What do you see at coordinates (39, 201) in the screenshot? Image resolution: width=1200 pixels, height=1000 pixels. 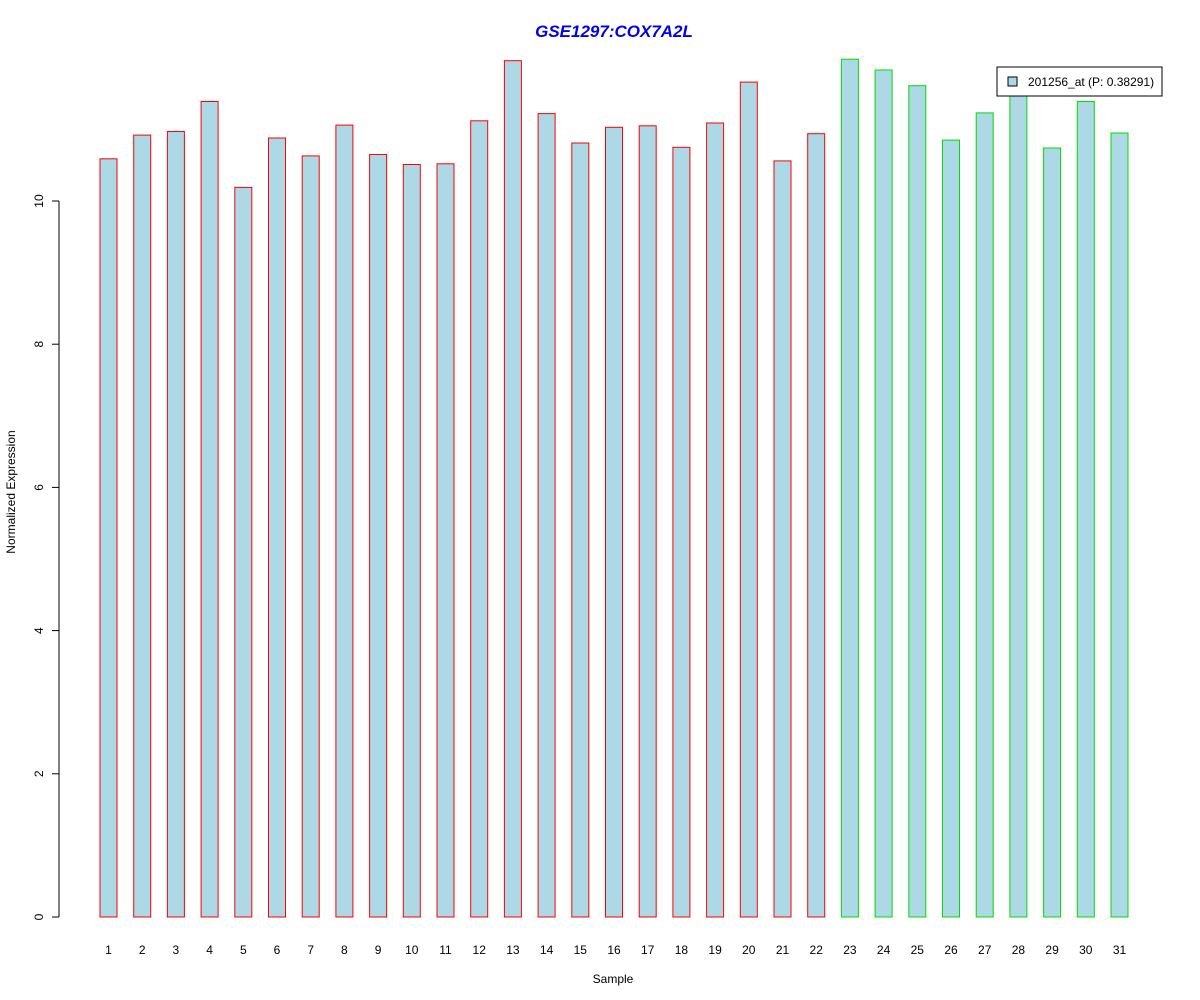 I see `y-tick-label: 10` at bounding box center [39, 201].